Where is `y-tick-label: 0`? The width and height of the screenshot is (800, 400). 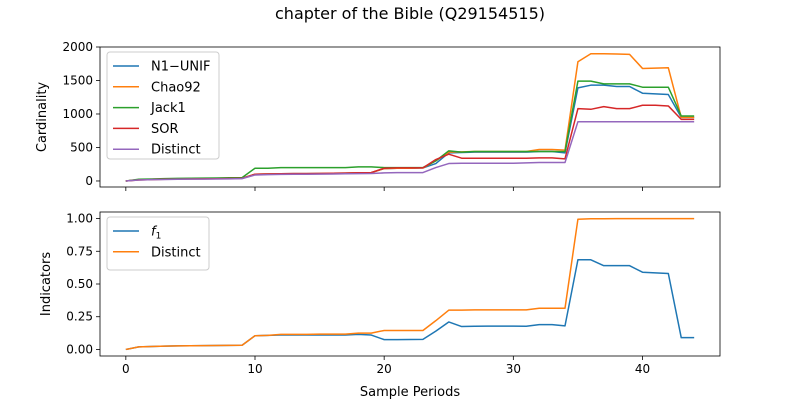 y-tick-label: 0 is located at coordinates (89, 181).